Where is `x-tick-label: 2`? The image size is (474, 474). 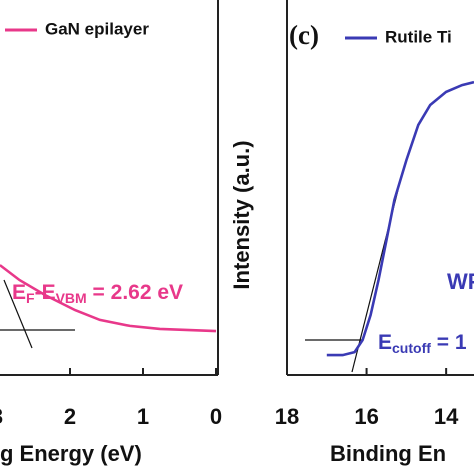 x-tick-label: 2 is located at coordinates (70, 416).